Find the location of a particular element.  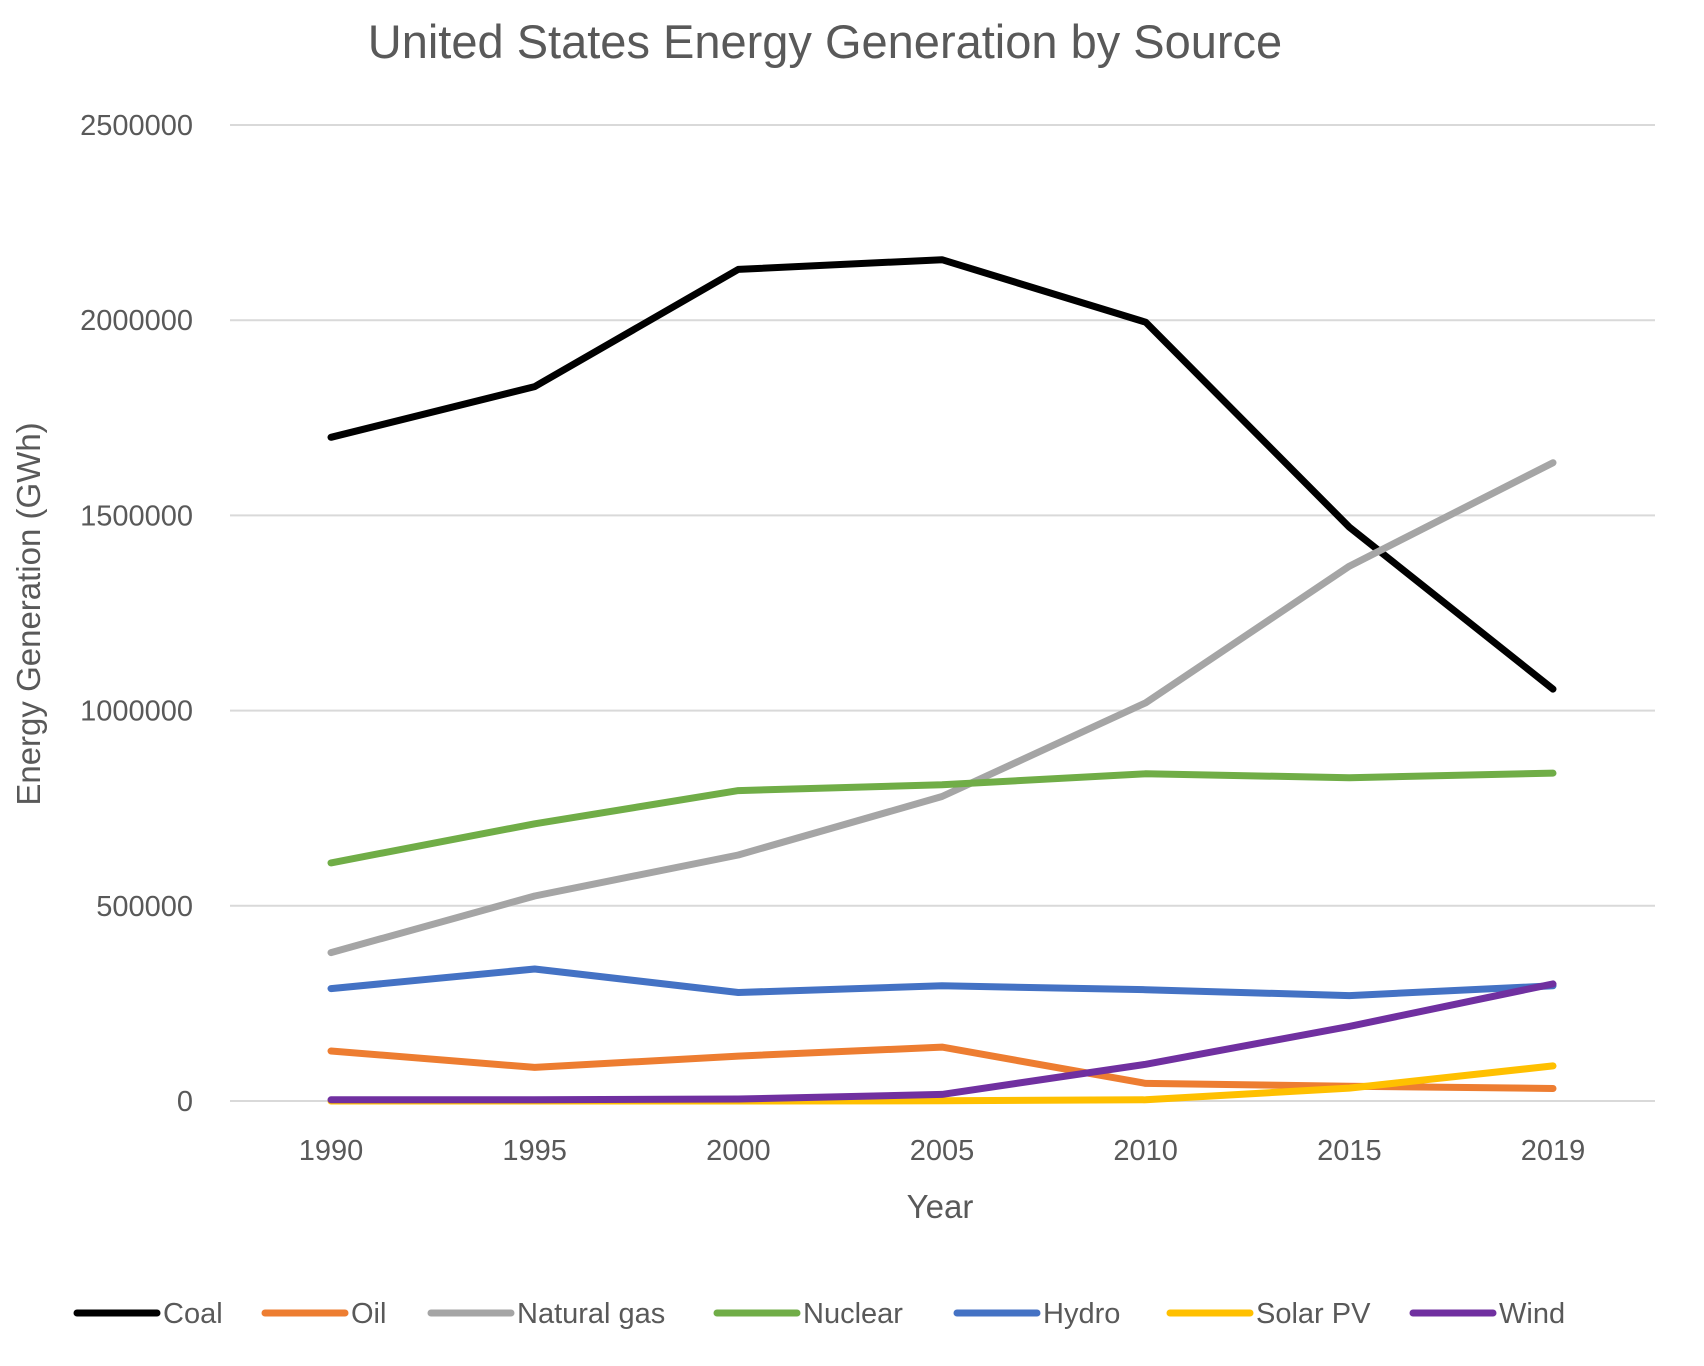

y-tick-label: 2500000 is located at coordinates (136, 126).